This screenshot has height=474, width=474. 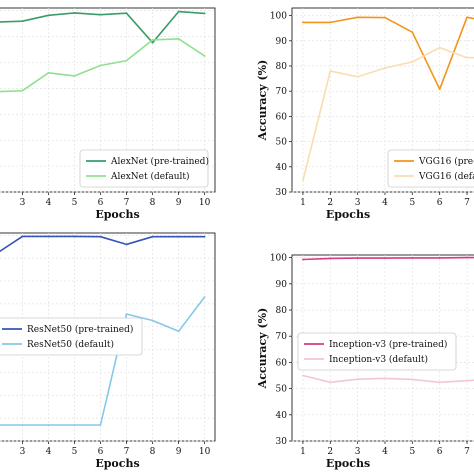 What do you see at coordinates (388, 344) in the screenshot?
I see `legend-entry: Inception-v3 (pre-trained)` at bounding box center [388, 344].